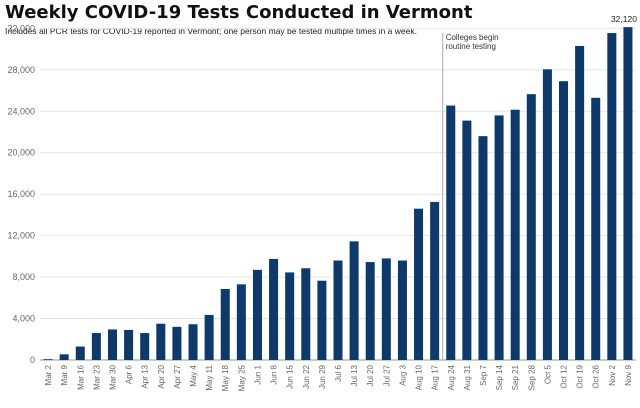 The image size is (640, 408). I want to click on y-tick-label-12000: 12,000, so click(21, 236).